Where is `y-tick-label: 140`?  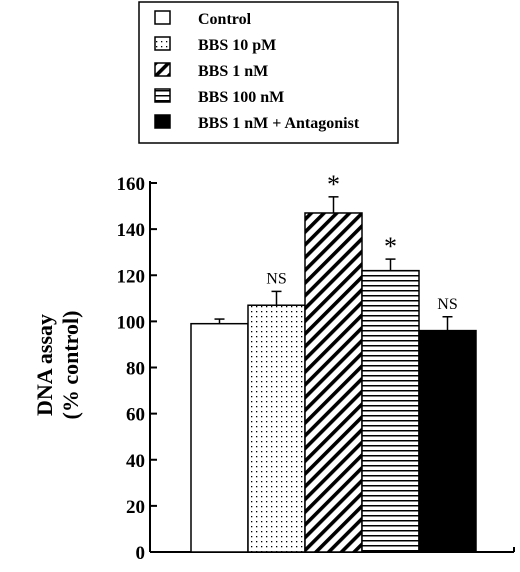 y-tick-label: 140 is located at coordinates (131, 230).